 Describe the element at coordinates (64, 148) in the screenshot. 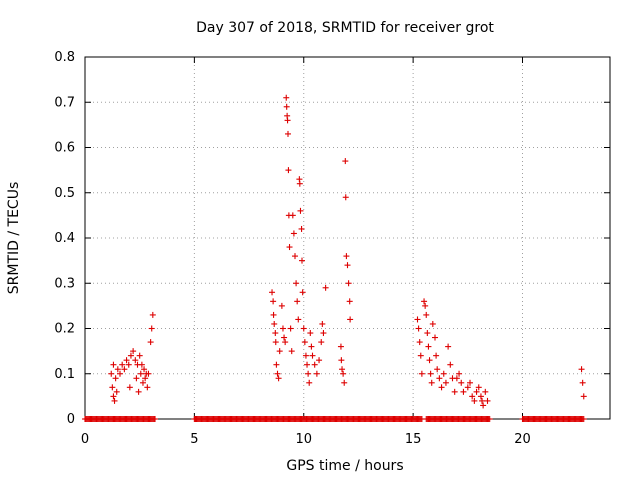

I see `y-tick-label: 0.6` at that location.